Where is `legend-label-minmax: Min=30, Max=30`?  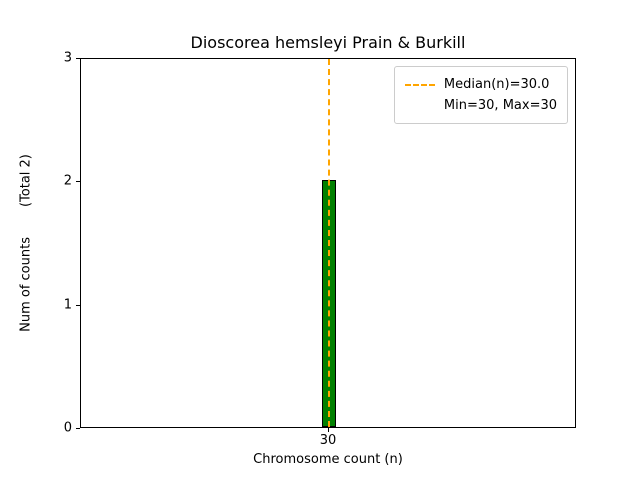 legend-label-minmax: Min=30, Max=30 is located at coordinates (500, 105).